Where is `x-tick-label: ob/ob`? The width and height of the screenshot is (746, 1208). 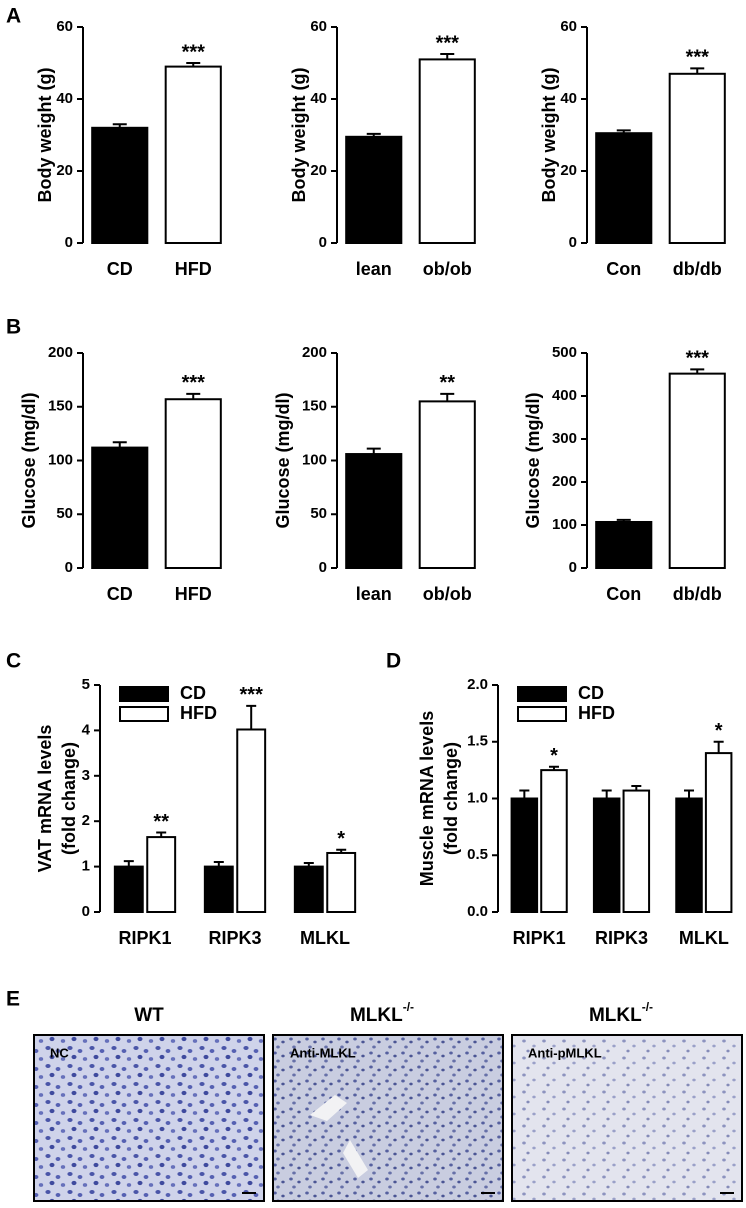
x-tick-label: ob/ob is located at coordinates (447, 269).